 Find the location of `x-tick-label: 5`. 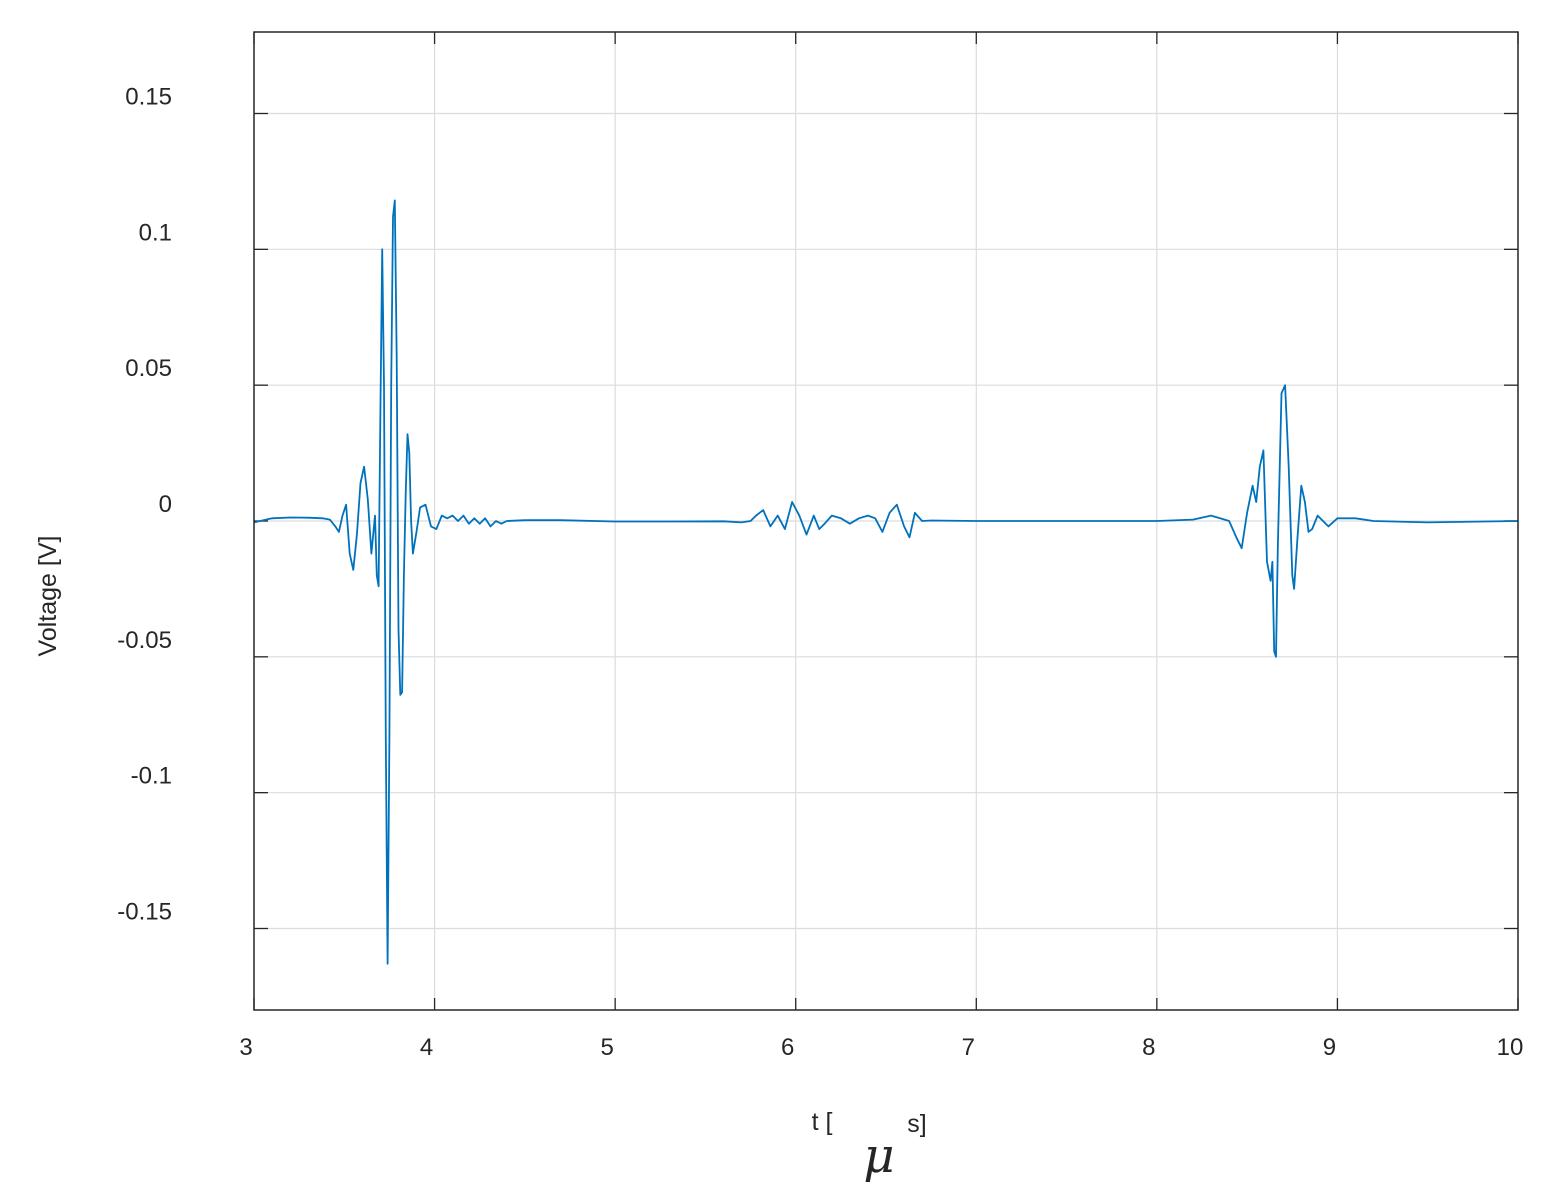

x-tick-label: 5 is located at coordinates (606, 1047).